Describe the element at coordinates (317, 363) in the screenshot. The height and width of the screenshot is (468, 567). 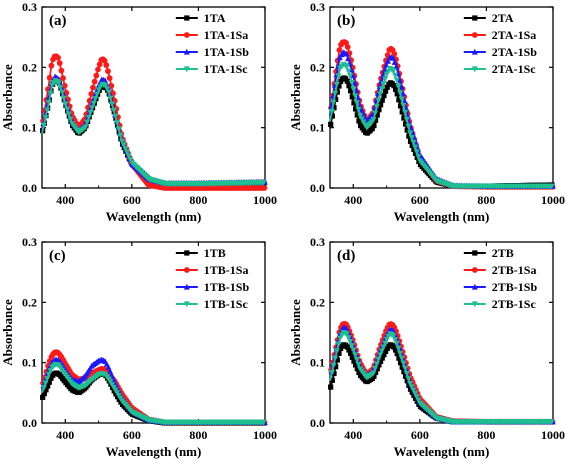
I see `y-tick-label: 0.1` at that location.